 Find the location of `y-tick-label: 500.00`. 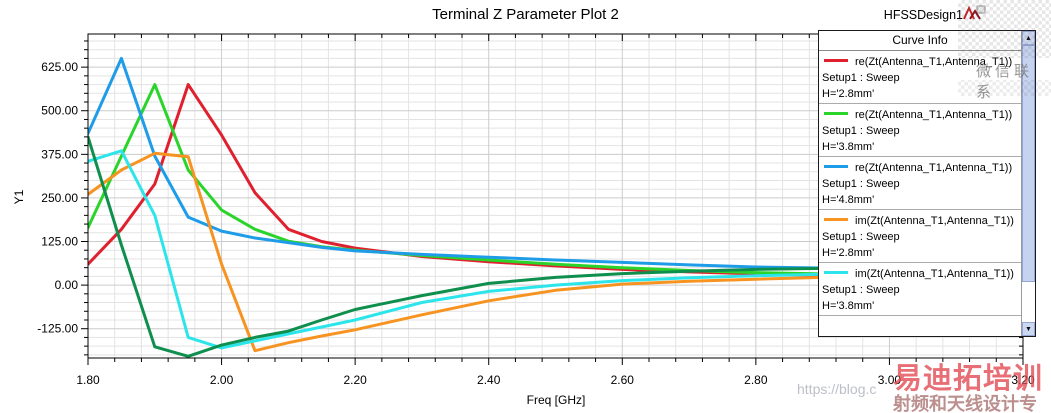

y-tick-label: 500.00 is located at coordinates (59, 111).